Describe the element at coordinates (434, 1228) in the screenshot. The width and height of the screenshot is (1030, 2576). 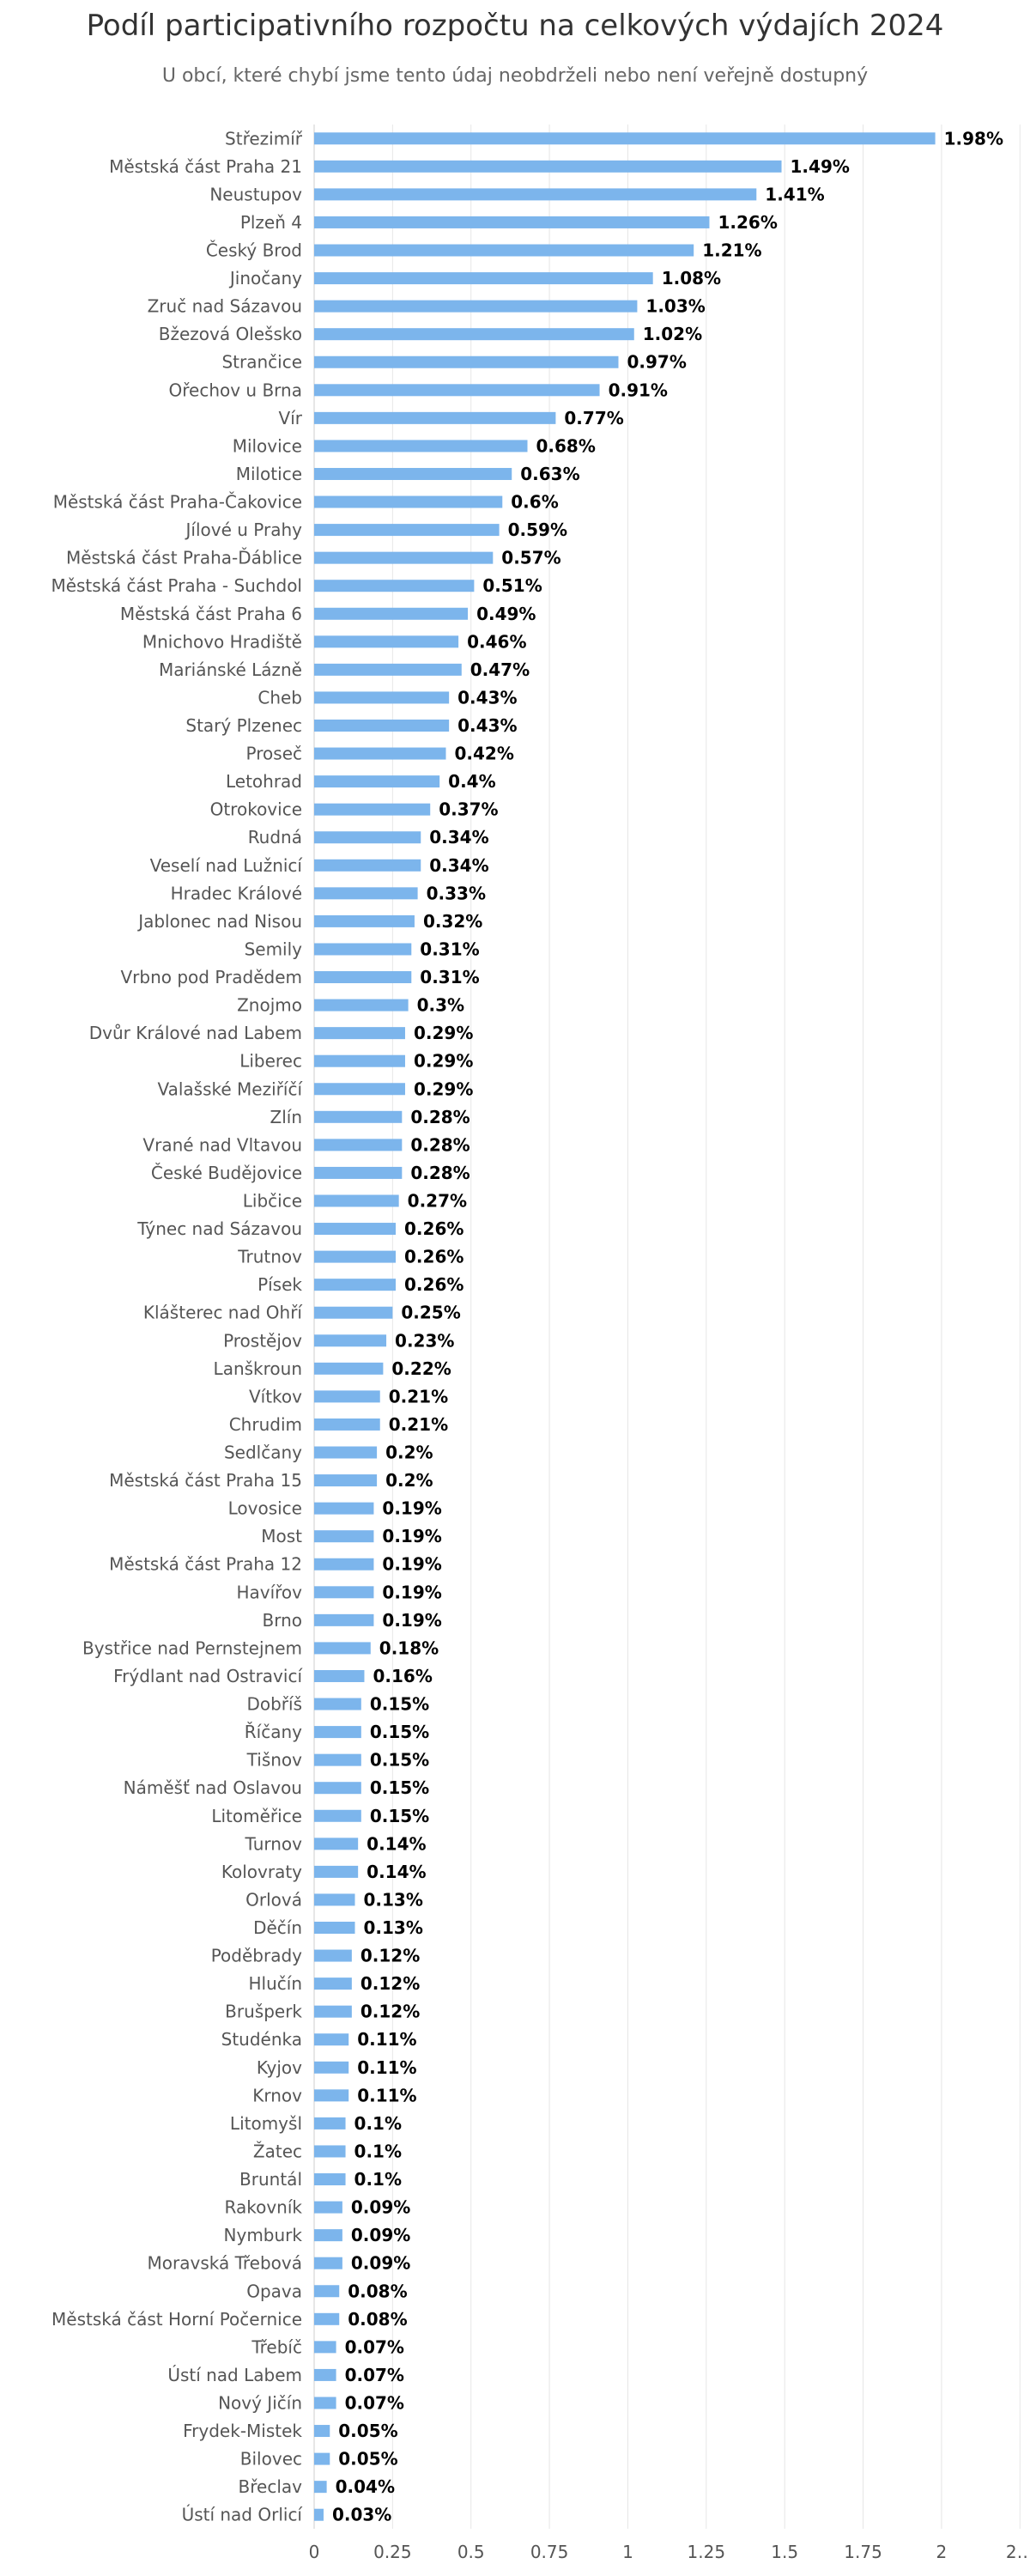
I see `data-label: 0.26%` at that location.